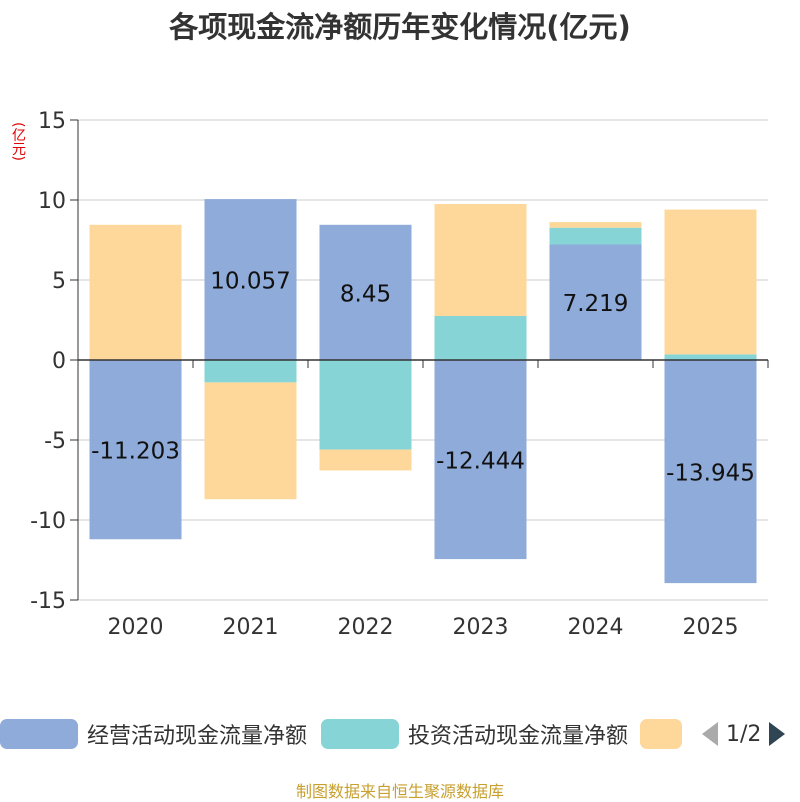  What do you see at coordinates (39, 734) in the screenshot?
I see `legend-swatch-operating` at bounding box center [39, 734].